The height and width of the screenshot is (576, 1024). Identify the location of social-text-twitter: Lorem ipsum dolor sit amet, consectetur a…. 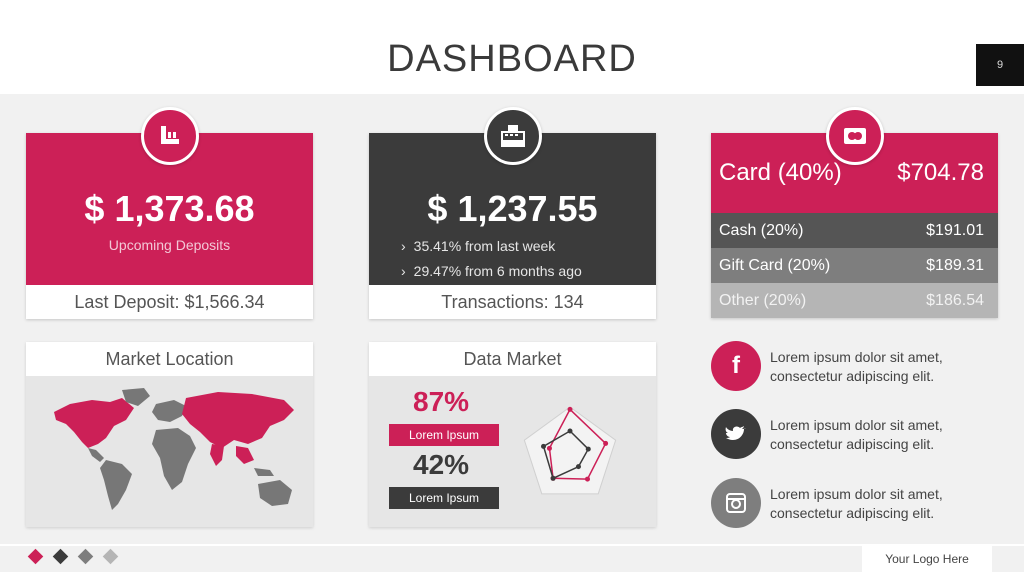
(856, 434).